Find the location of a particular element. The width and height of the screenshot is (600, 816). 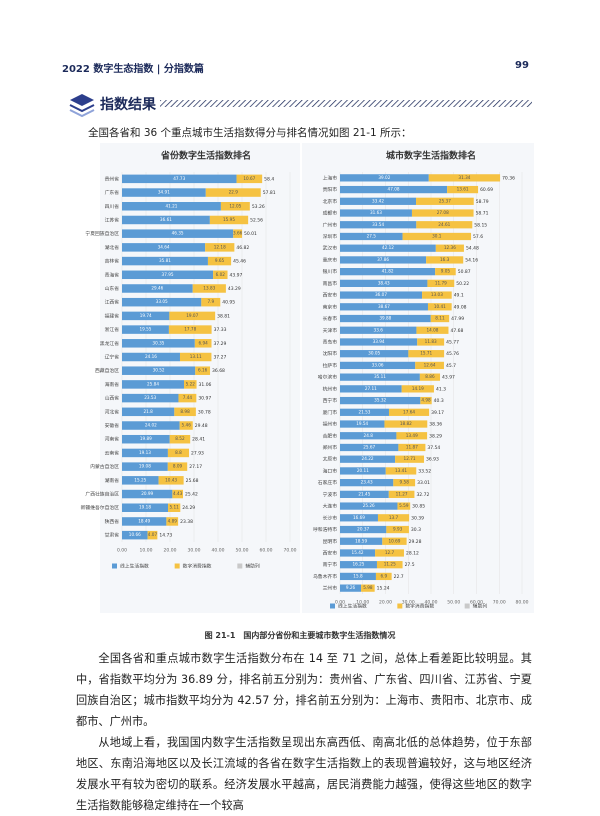

category-label: 广州市 is located at coordinates (330, 224).